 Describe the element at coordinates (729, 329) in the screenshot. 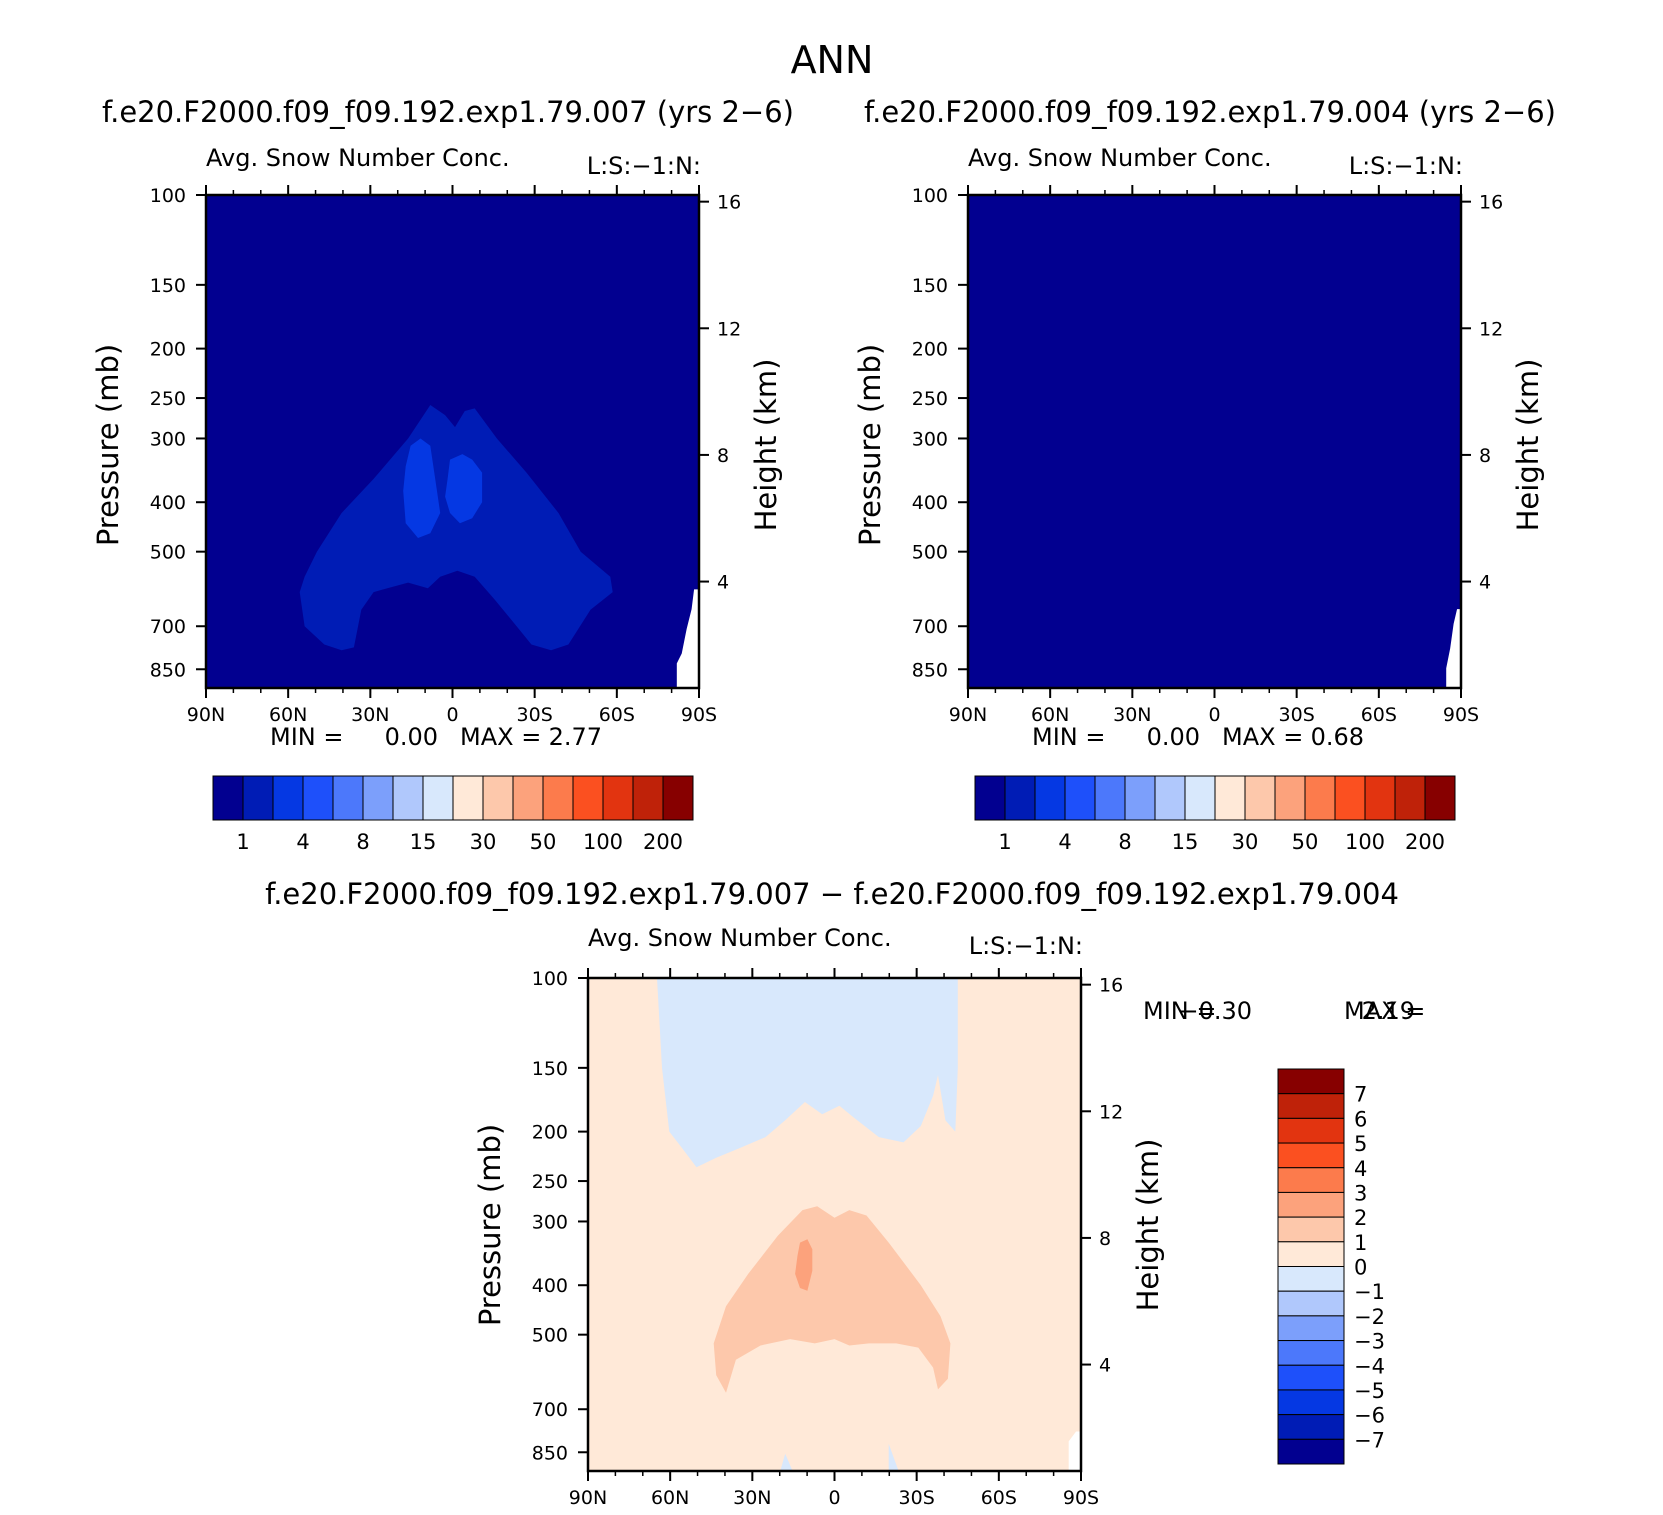

I see `y-right-tick-label: 12` at that location.